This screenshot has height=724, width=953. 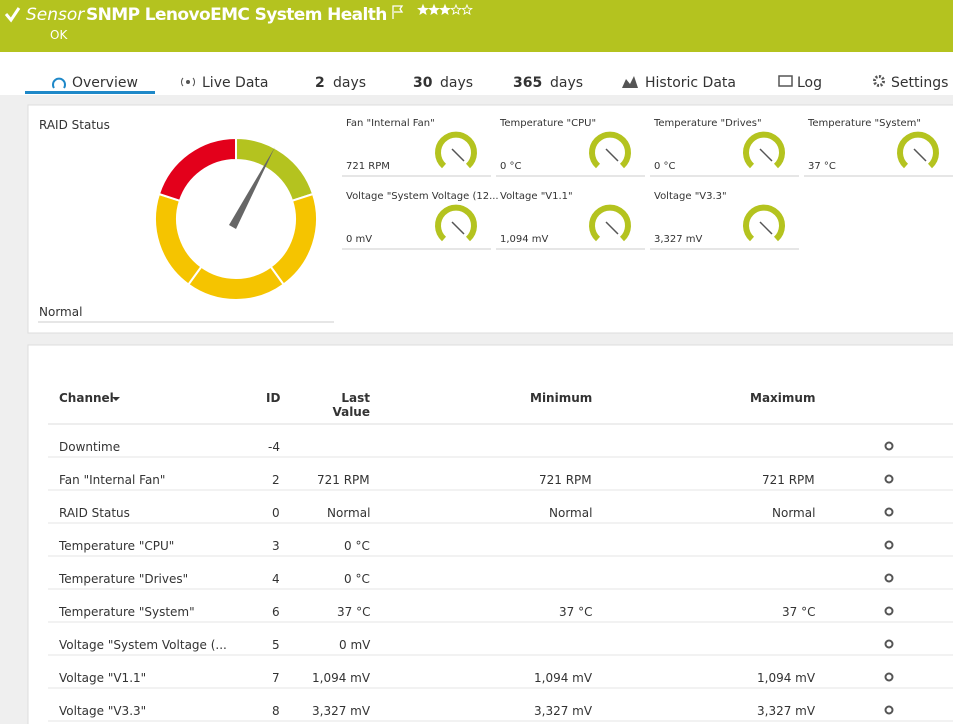 I want to click on raid-title: RAID Status, so click(x=74, y=125).